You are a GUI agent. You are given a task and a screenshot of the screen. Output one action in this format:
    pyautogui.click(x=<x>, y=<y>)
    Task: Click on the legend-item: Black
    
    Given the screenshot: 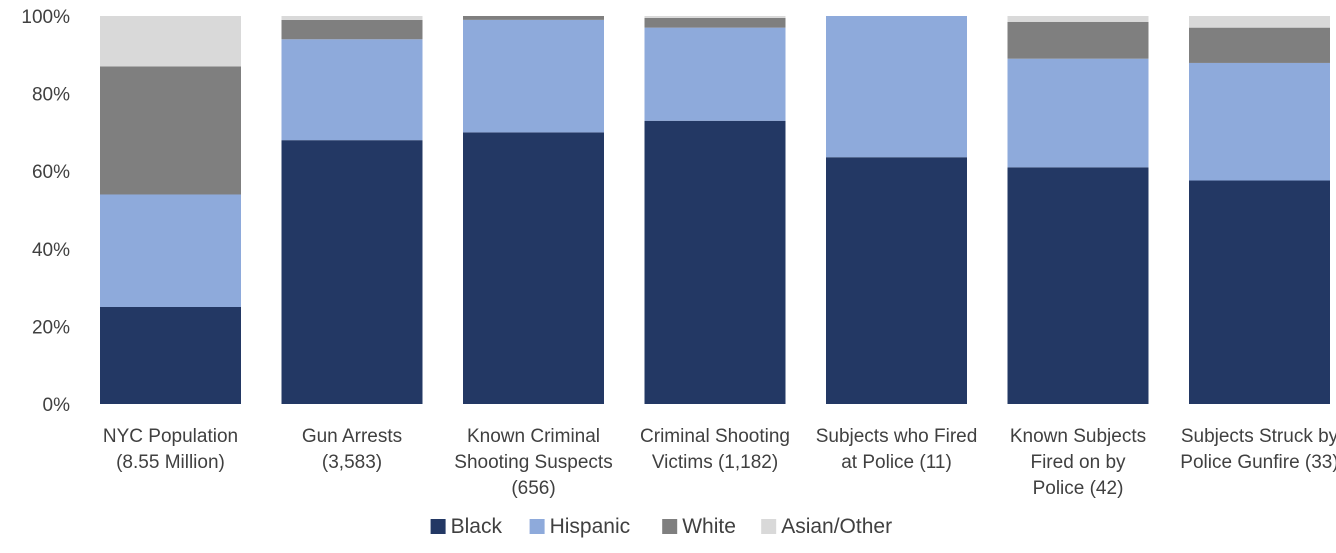 What is the action you would take?
    pyautogui.click(x=466, y=526)
    